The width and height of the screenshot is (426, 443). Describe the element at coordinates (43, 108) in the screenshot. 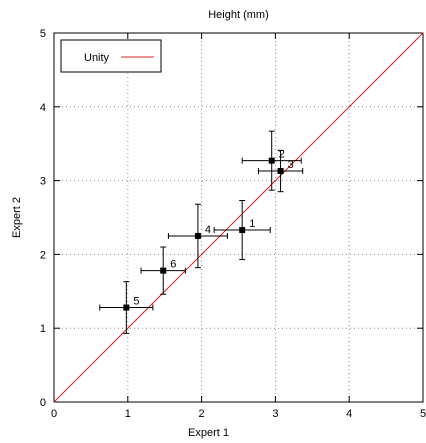

I see `y-tick-label: 4` at that location.